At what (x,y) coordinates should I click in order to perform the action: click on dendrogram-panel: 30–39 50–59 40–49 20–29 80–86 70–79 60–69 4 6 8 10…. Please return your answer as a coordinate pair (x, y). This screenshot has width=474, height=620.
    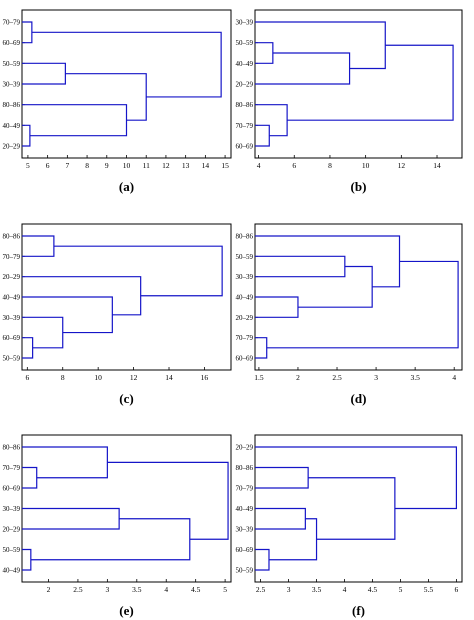
    Looking at the image, I should click on (349, 101).